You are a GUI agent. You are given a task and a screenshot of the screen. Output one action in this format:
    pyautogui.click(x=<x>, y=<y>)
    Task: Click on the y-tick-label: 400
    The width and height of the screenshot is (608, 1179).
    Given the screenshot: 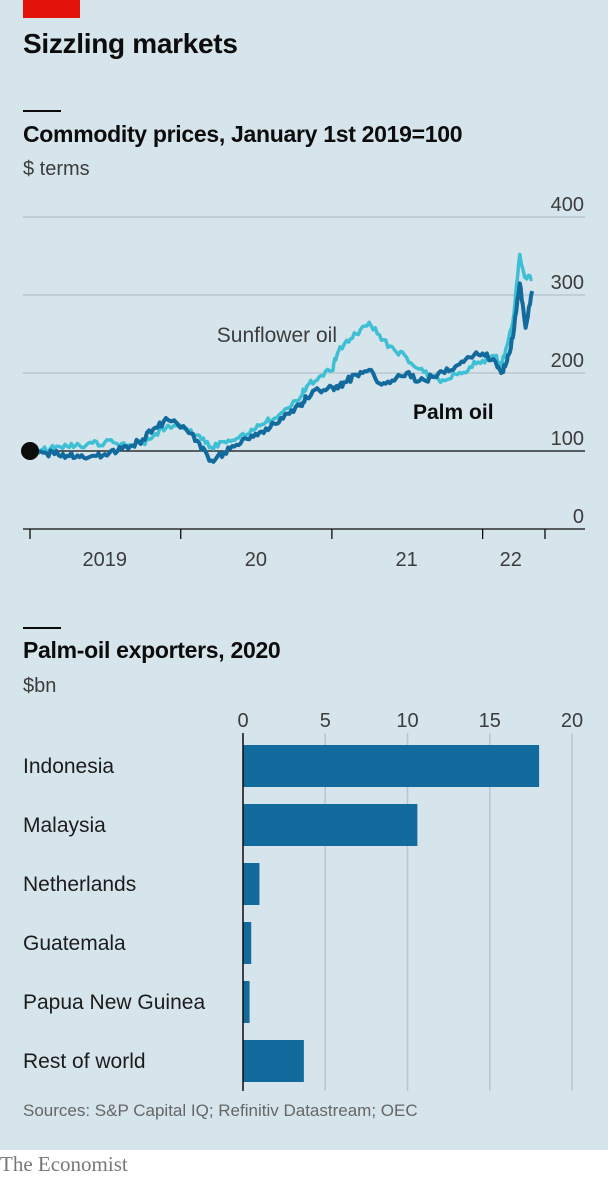 What is the action you would take?
    pyautogui.click(x=567, y=205)
    